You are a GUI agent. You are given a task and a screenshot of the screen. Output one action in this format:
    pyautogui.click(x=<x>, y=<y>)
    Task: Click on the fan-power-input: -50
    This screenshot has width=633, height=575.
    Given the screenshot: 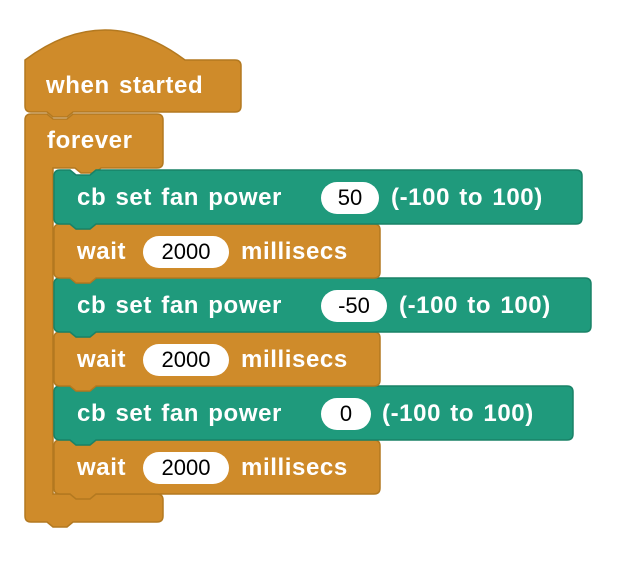 What is the action you would take?
    pyautogui.click(x=354, y=306)
    